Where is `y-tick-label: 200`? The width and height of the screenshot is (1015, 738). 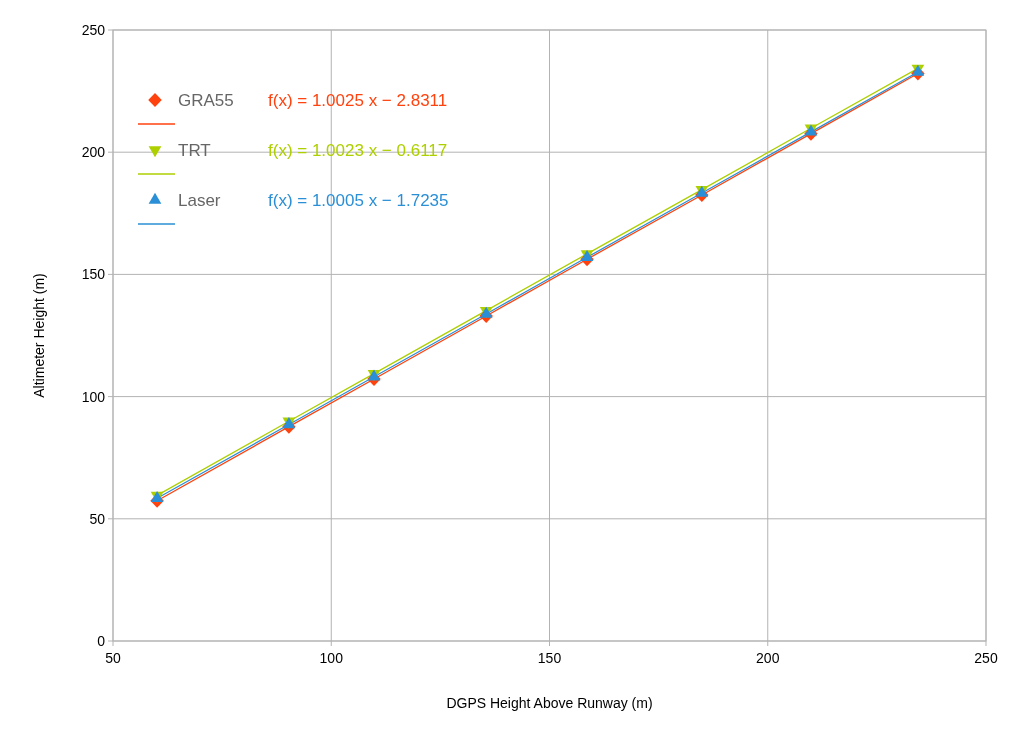 y-tick-label: 200 is located at coordinates (93, 152).